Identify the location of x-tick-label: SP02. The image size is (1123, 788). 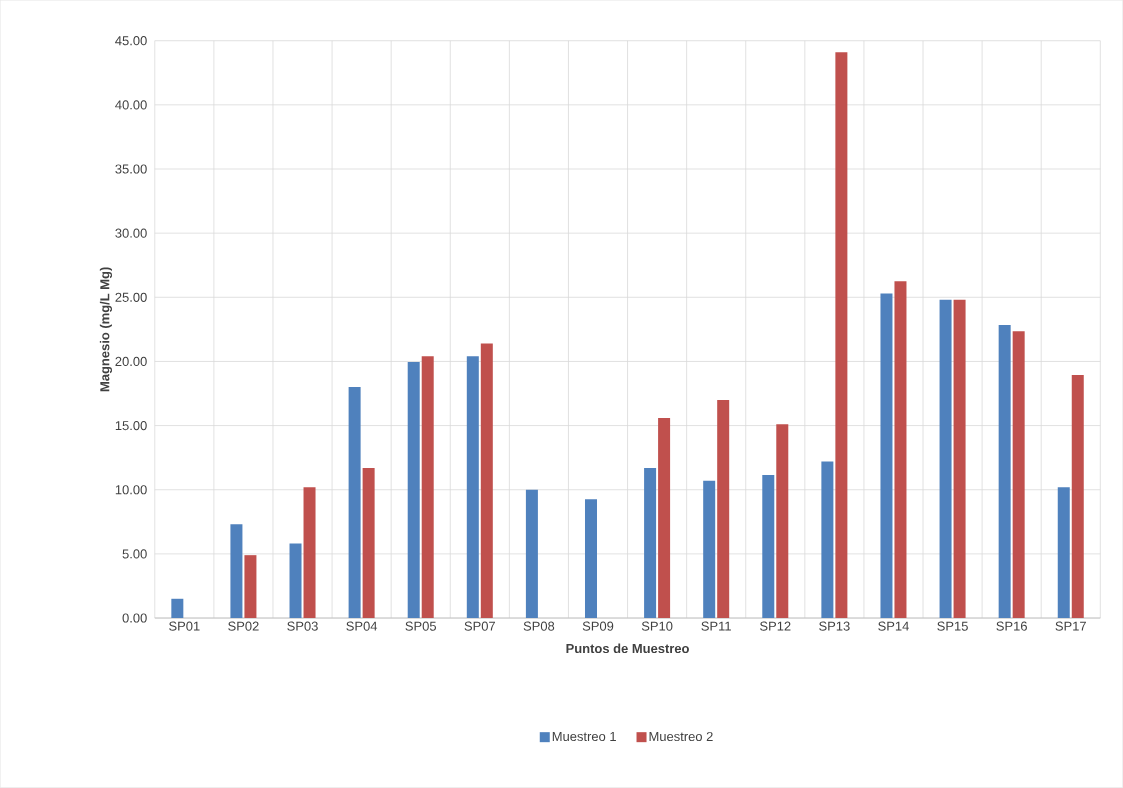
(243, 626).